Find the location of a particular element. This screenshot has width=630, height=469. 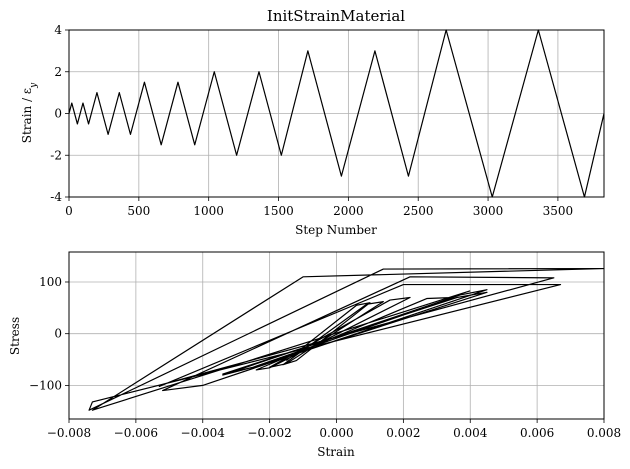

x-tick-label: 3500 is located at coordinates (558, 211).